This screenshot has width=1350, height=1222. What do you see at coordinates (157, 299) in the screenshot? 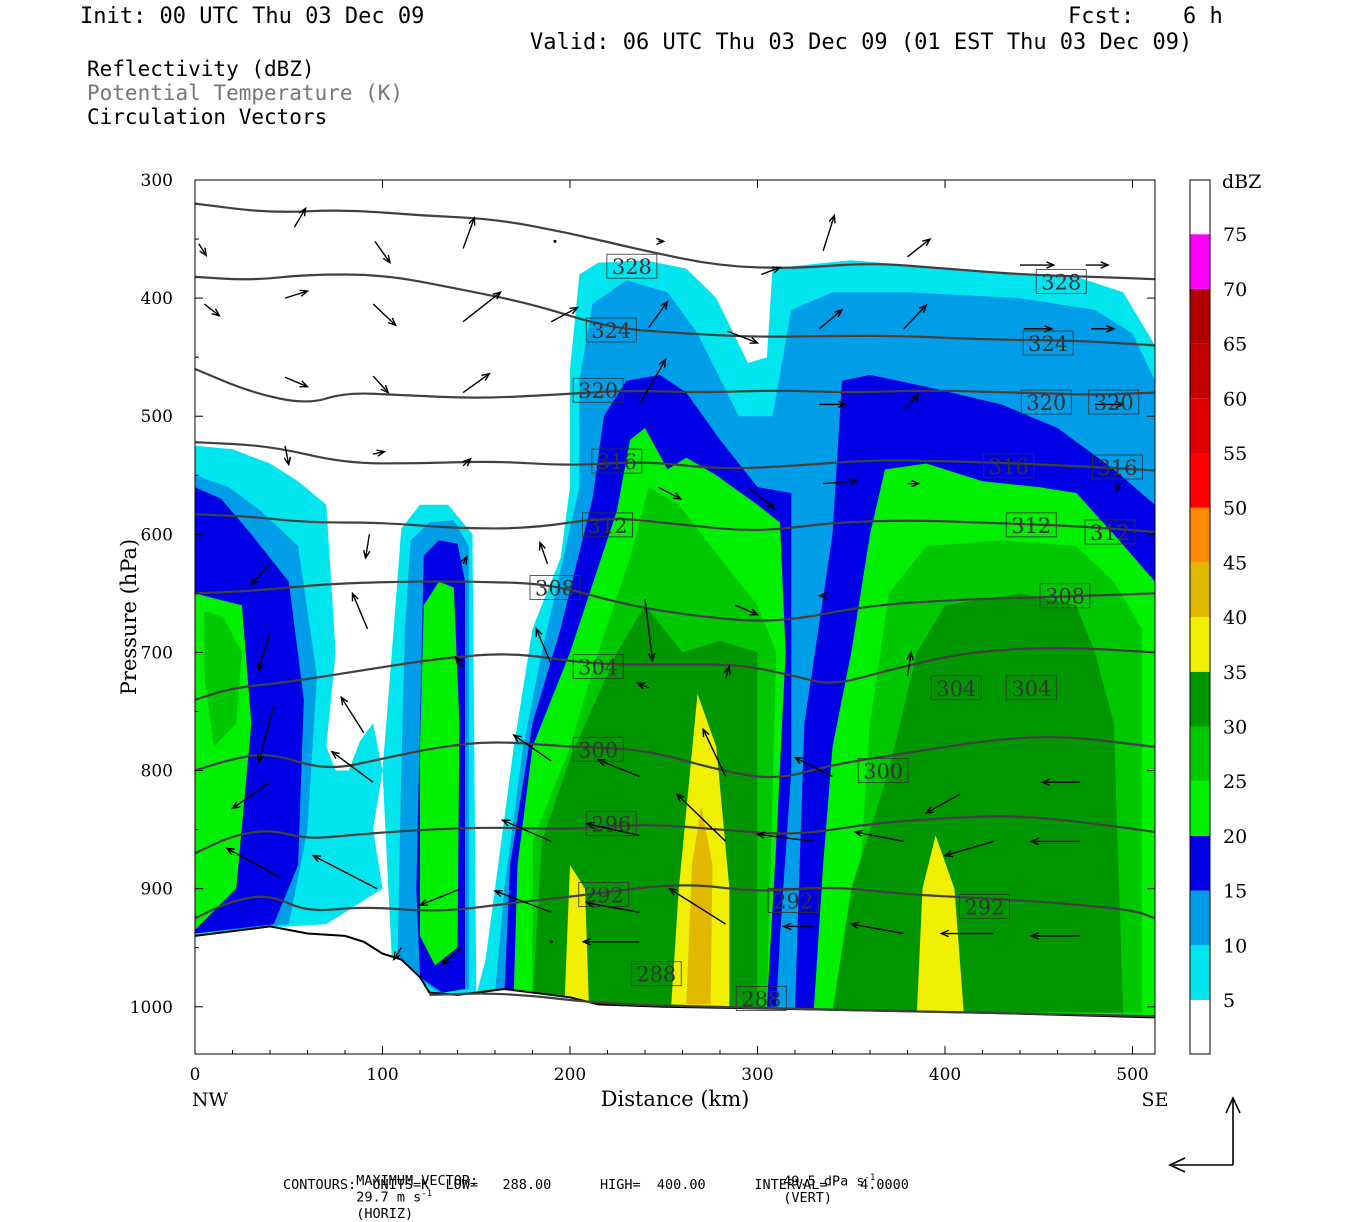
I see `y-tick-label: 400` at bounding box center [157, 299].